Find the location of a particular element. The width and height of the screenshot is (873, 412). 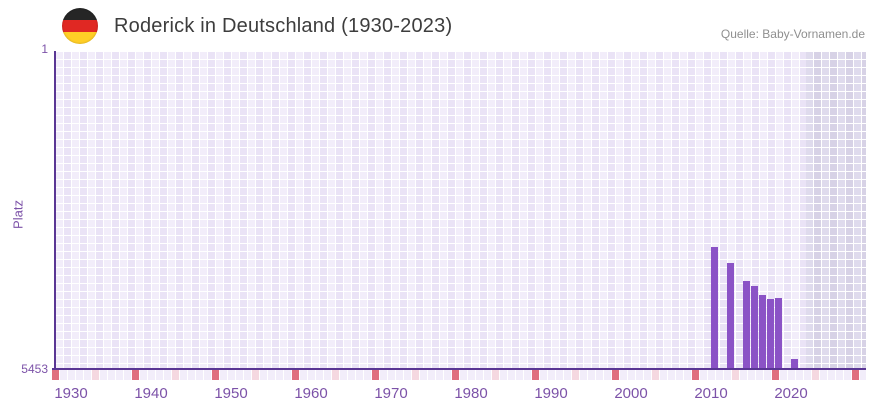

rank-bar-2011 is located at coordinates (714, 307).